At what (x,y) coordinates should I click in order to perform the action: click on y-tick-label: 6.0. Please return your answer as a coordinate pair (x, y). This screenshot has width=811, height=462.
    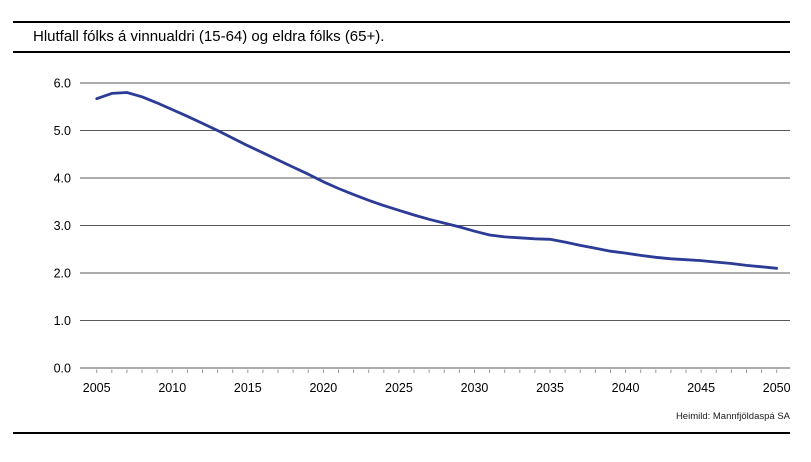
    Looking at the image, I should click on (62, 84).